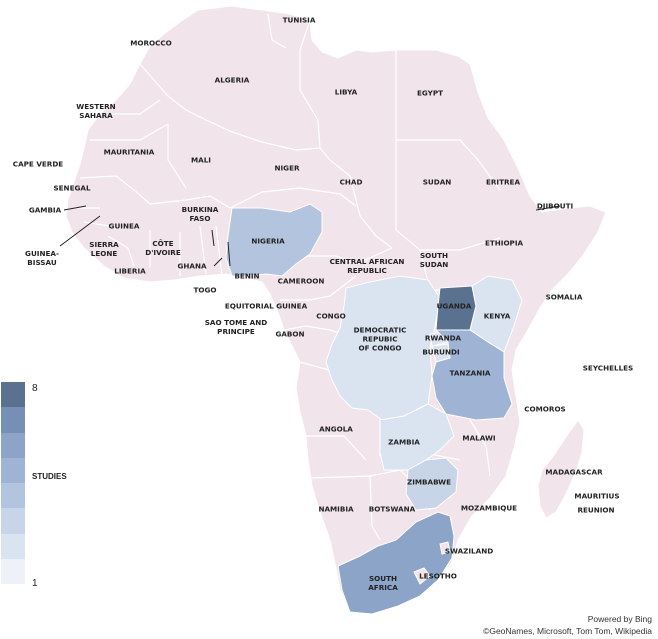 Image resolution: width=658 pixels, height=639 pixels. What do you see at coordinates (247, 276) in the screenshot?
I see `label-benin: BENIN` at bounding box center [247, 276].